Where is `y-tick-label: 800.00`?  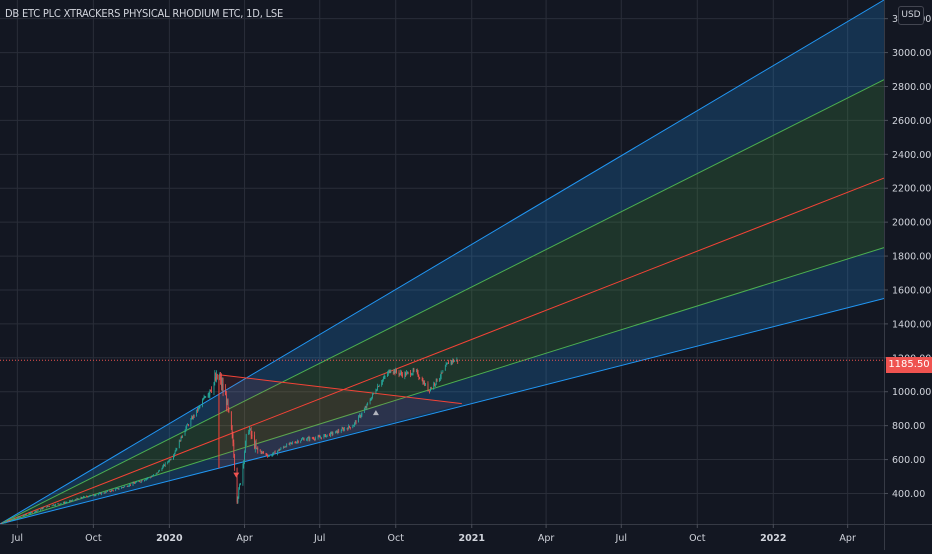
y-tick-label: 800.00 is located at coordinates (908, 426).